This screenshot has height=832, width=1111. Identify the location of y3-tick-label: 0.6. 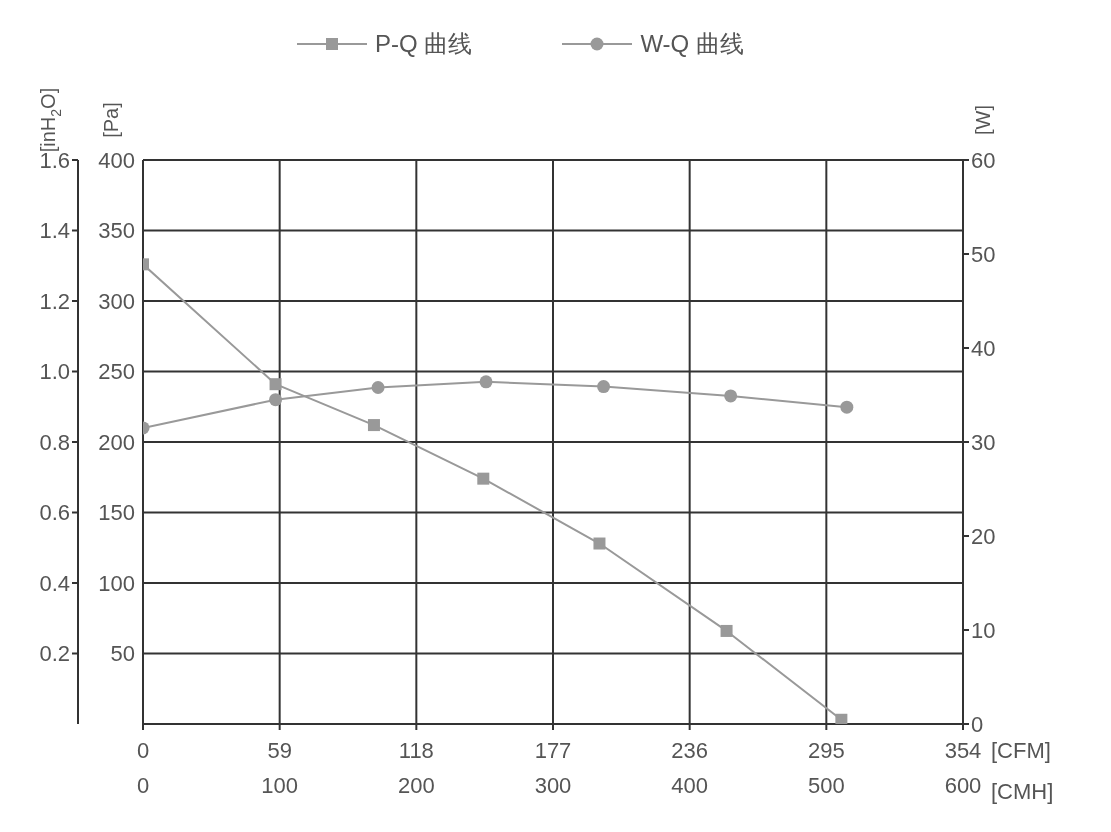
(54, 513).